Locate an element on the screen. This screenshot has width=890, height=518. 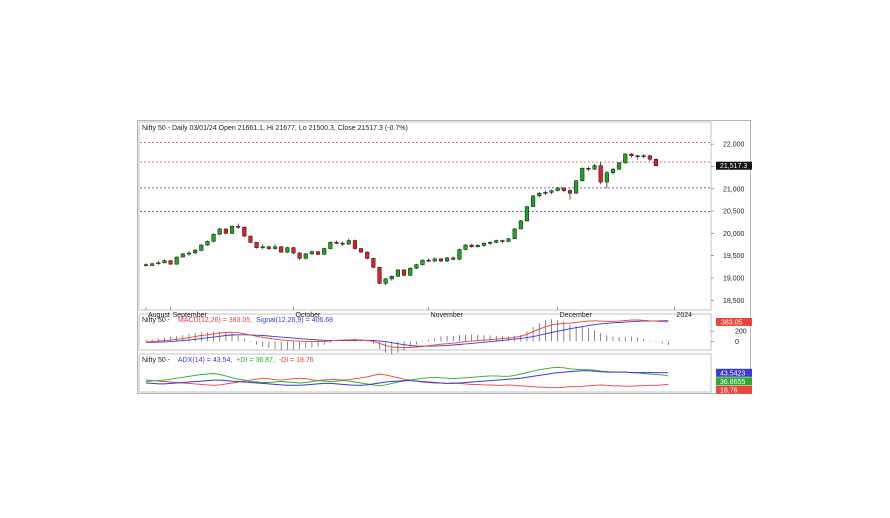
minus-di-value-label: 18.76 is located at coordinates (729, 390).